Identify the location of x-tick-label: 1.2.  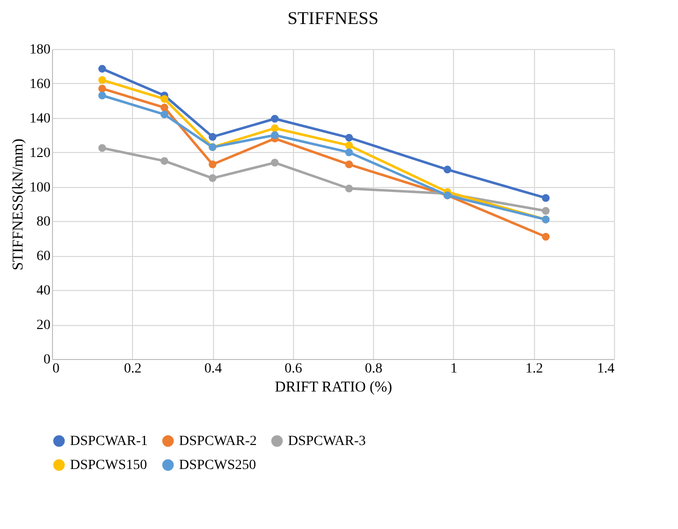
(534, 369).